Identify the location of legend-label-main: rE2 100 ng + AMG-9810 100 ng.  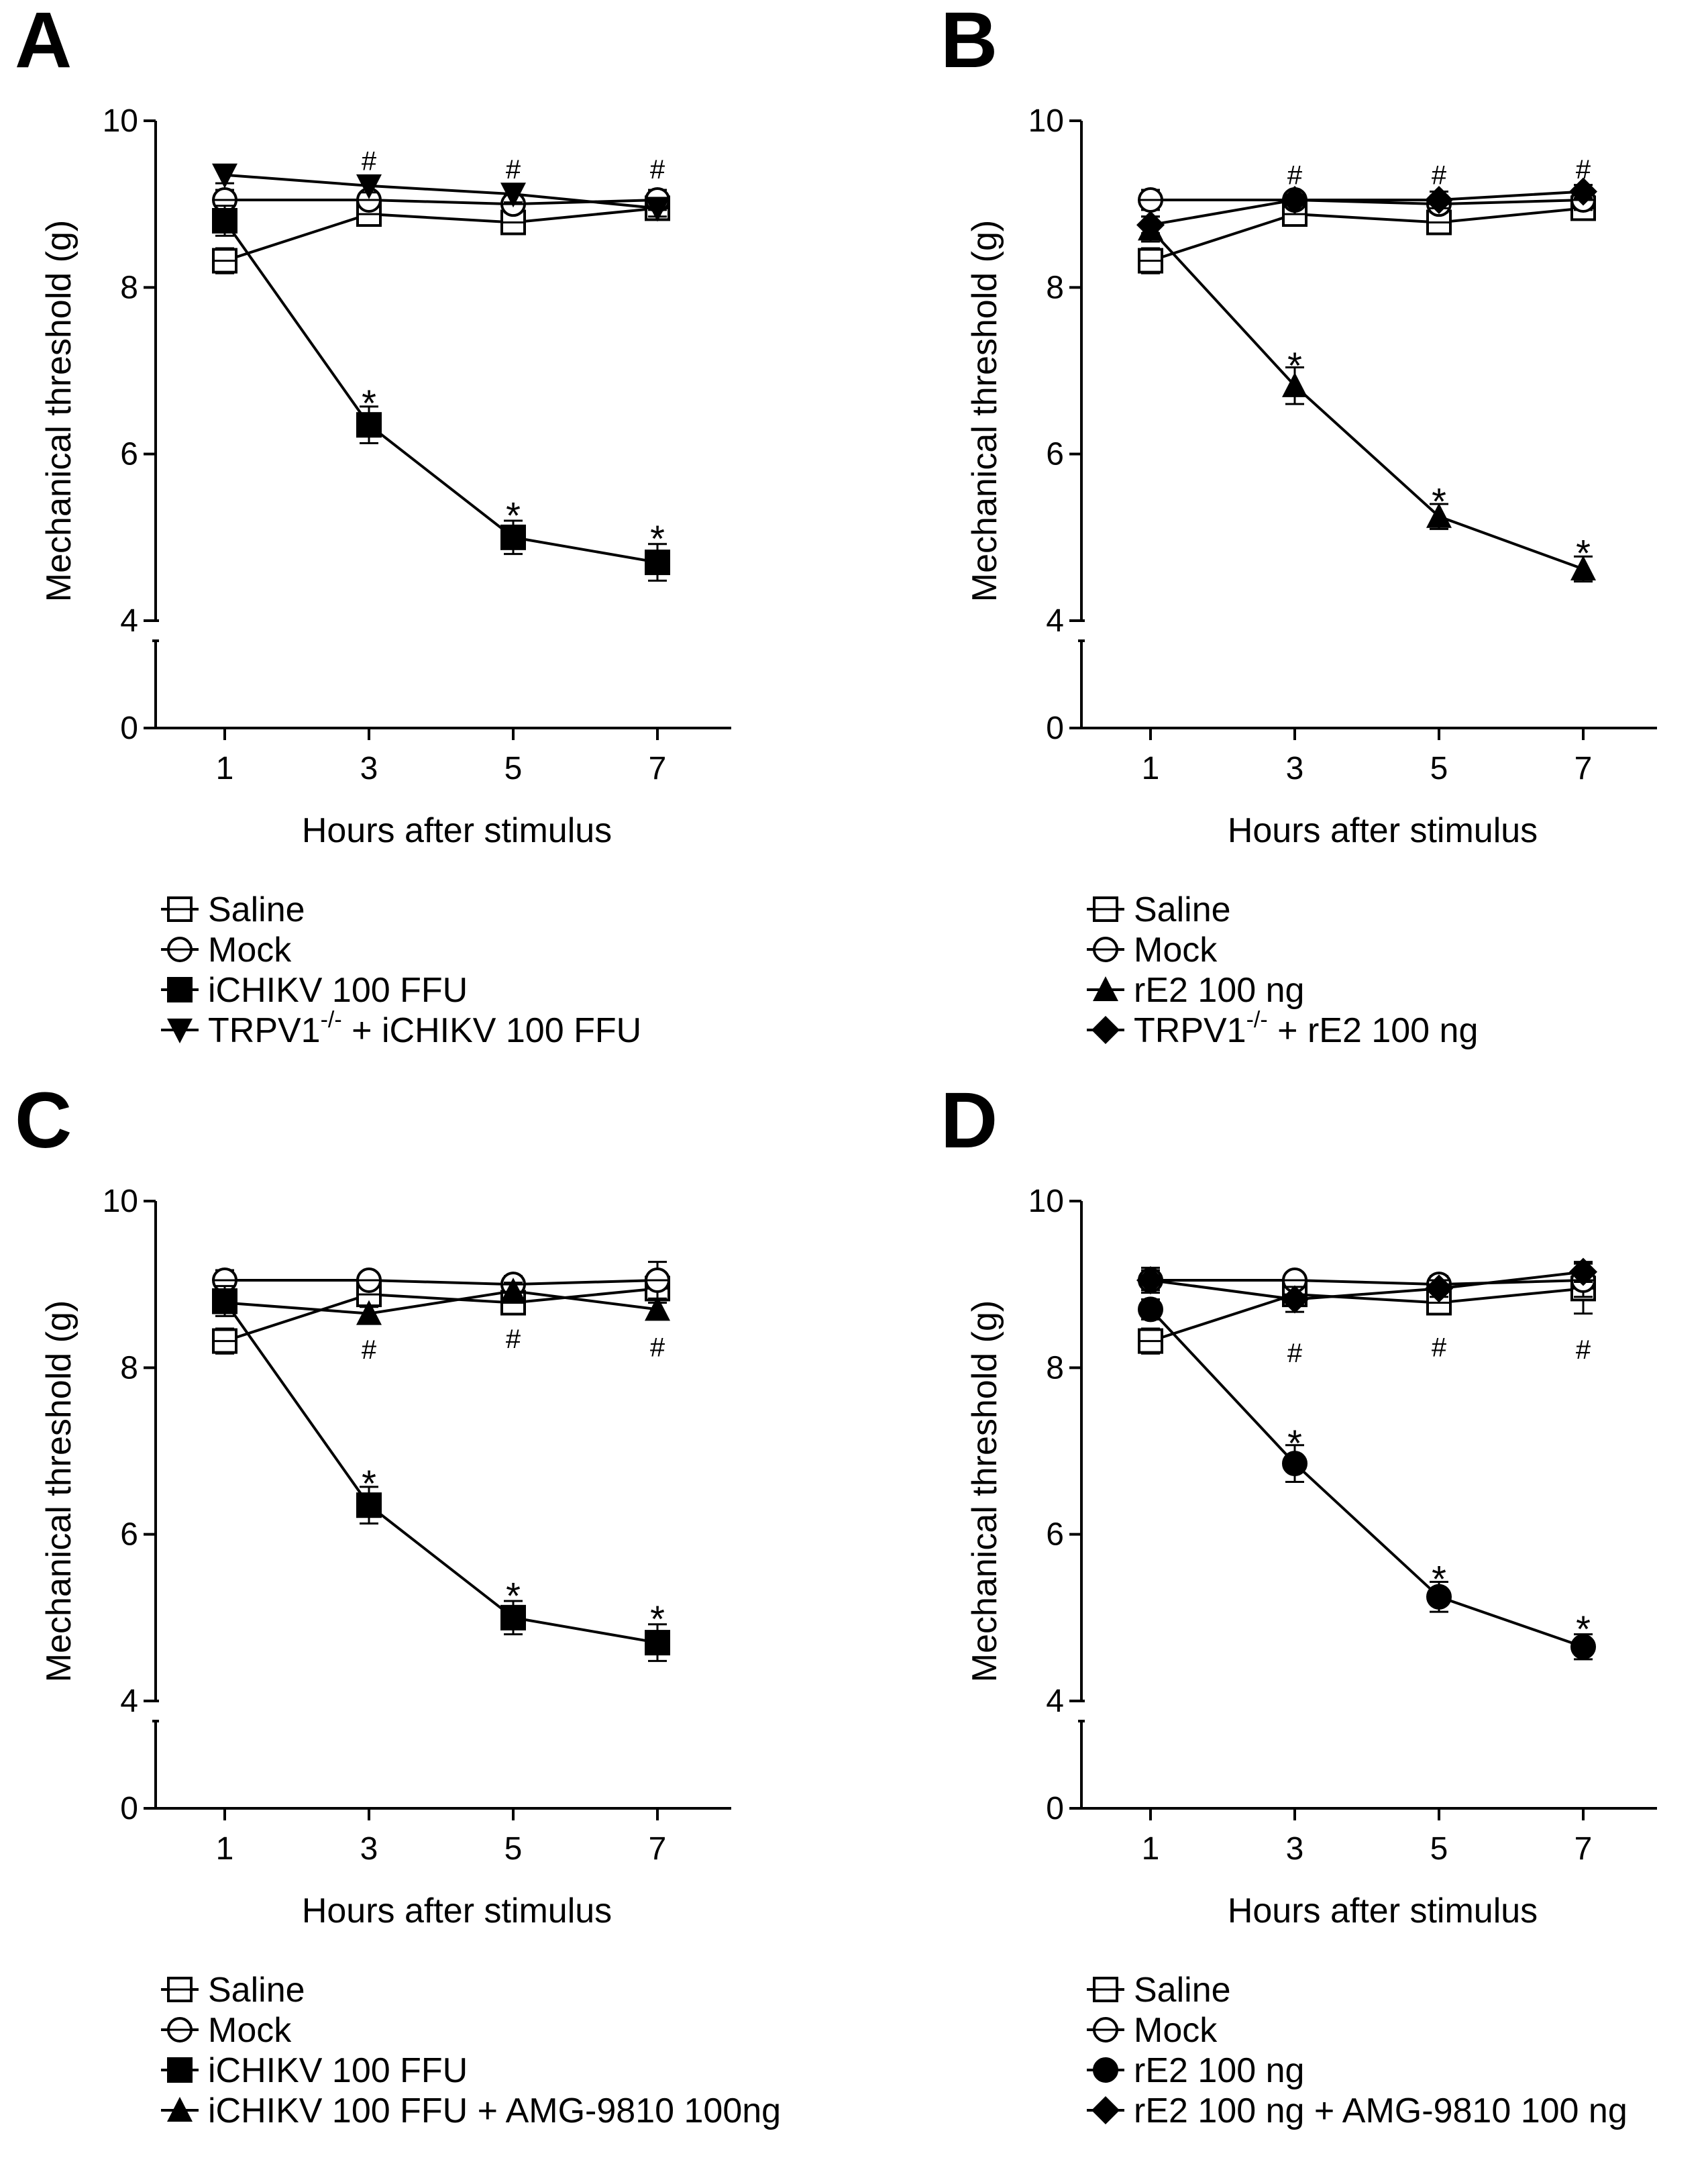
(1380, 2110).